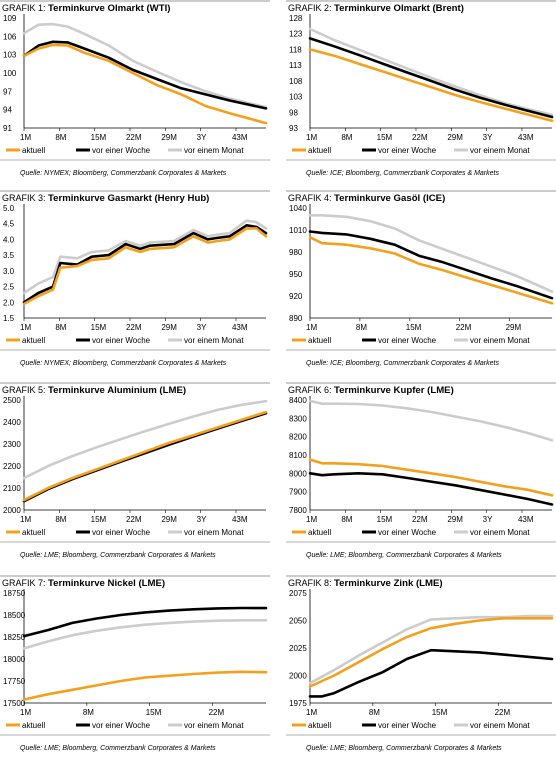  Describe the element at coordinates (293, 128) in the screenshot. I see `y-tick-label: 93` at that location.